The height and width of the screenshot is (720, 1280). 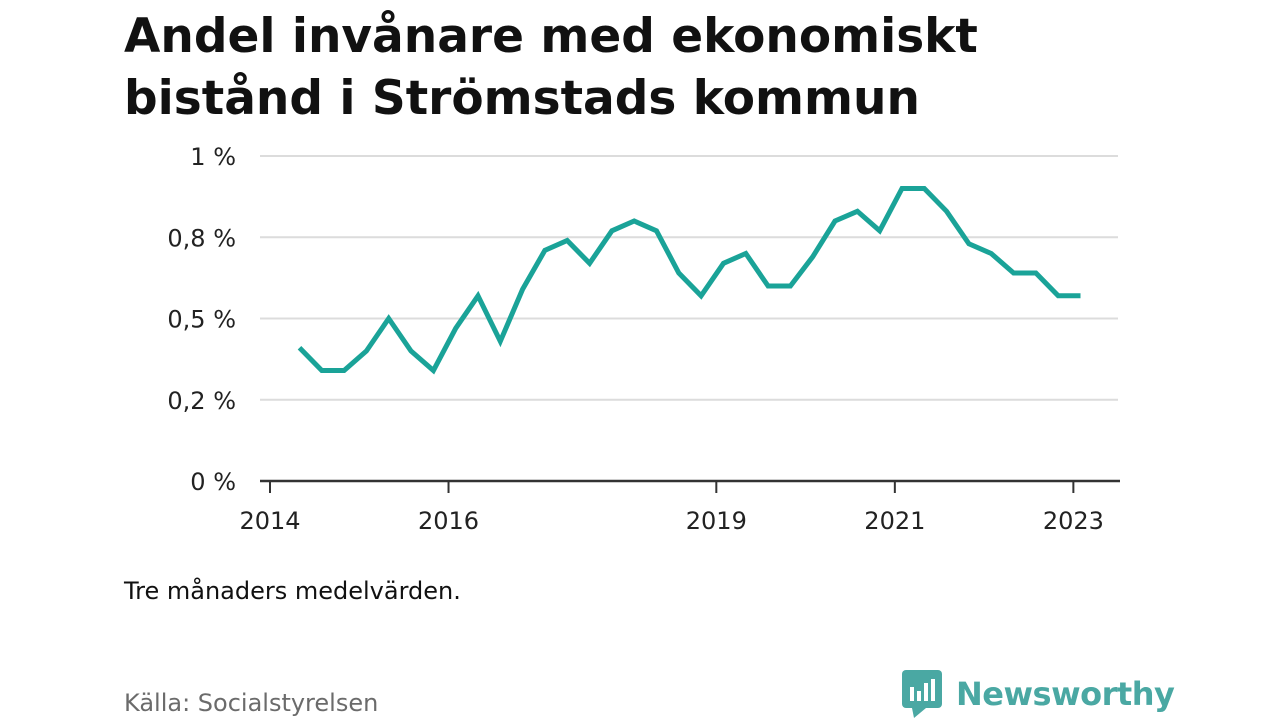 What do you see at coordinates (894, 521) in the screenshot?
I see `x-tick-label: 2021` at bounding box center [894, 521].